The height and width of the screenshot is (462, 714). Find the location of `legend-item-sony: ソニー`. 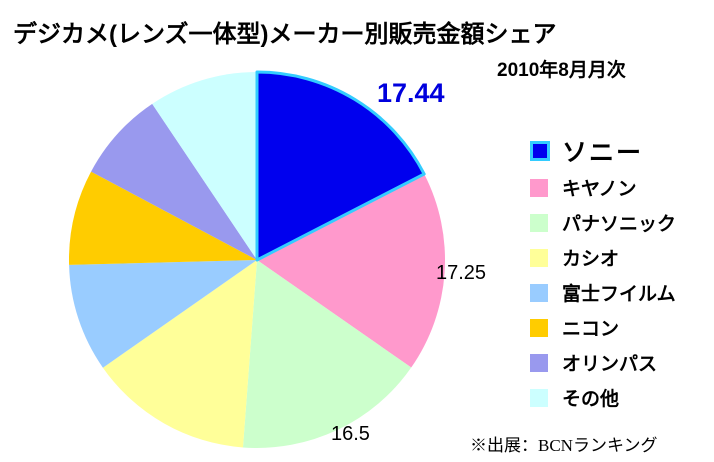

legend-item-sony: ソニー is located at coordinates (603, 151).